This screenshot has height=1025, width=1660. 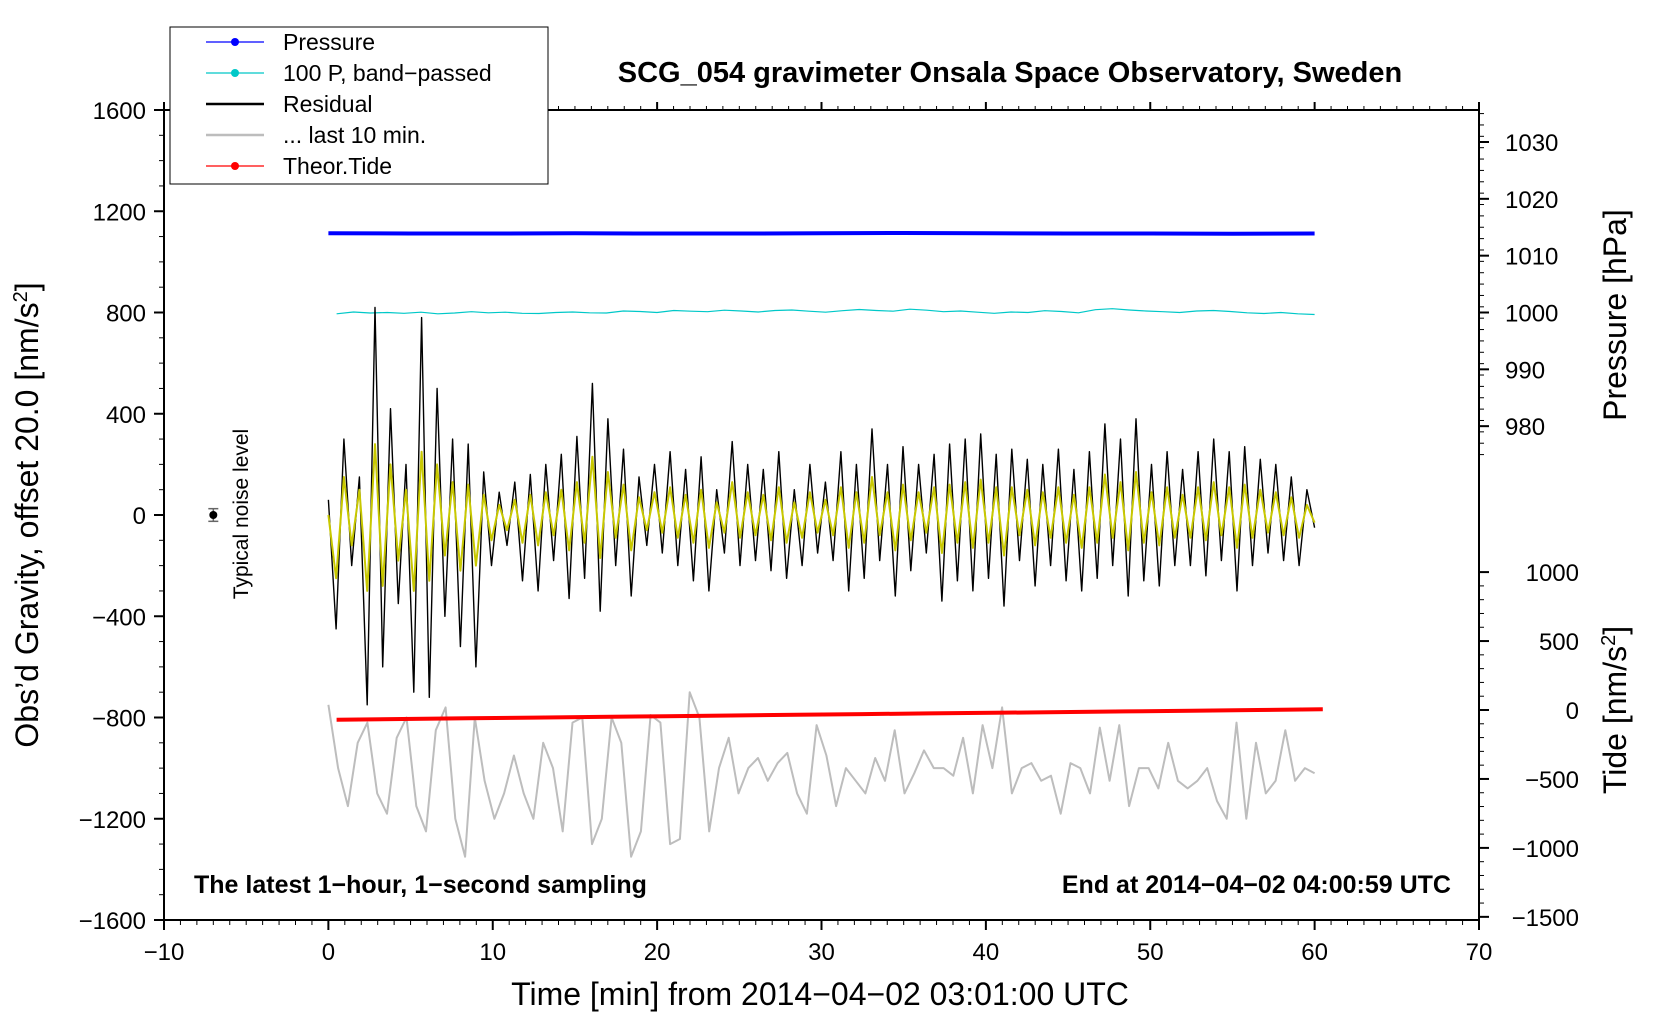 What do you see at coordinates (1531, 200) in the screenshot?
I see `pressure-tick-label: 1020` at bounding box center [1531, 200].